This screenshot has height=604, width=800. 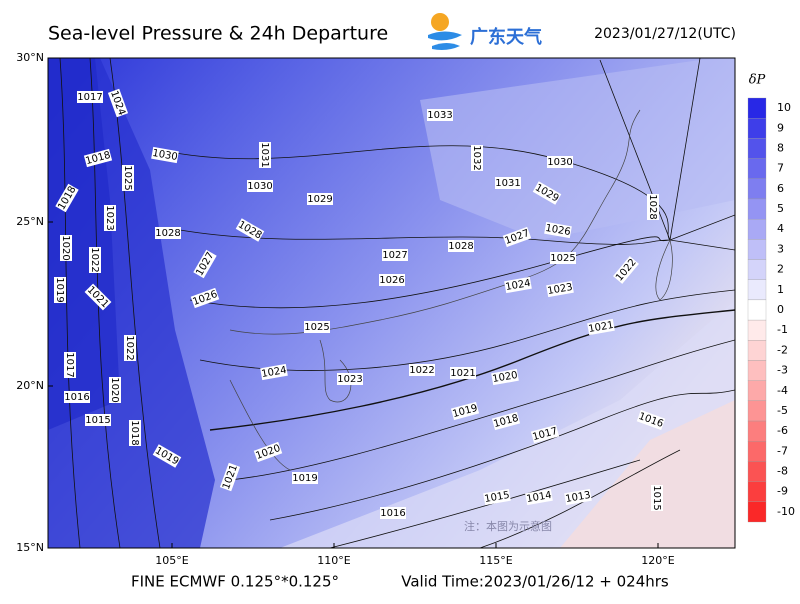 I want to click on model-label: FINE ECMWF 0.125°*0.125°, so click(x=235, y=582).